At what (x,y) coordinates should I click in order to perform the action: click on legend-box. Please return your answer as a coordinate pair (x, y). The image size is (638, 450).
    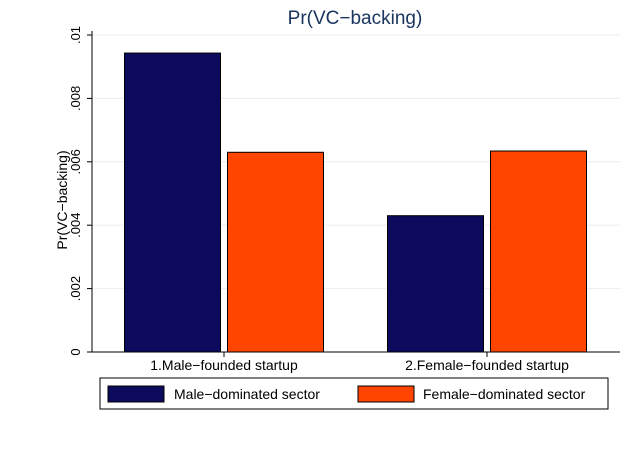
    Looking at the image, I should click on (354, 393).